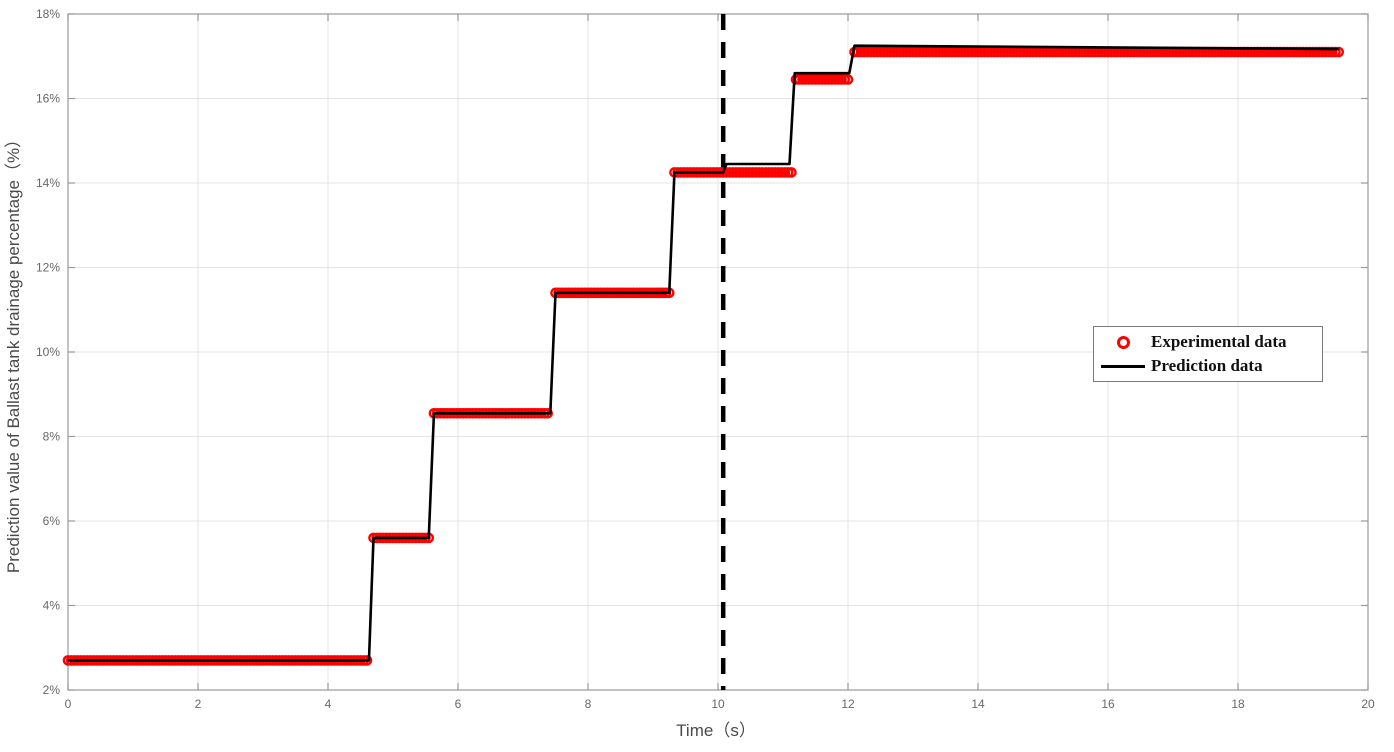 This screenshot has width=1394, height=752. What do you see at coordinates (68, 704) in the screenshot?
I see `x-tick-label: 0` at bounding box center [68, 704].